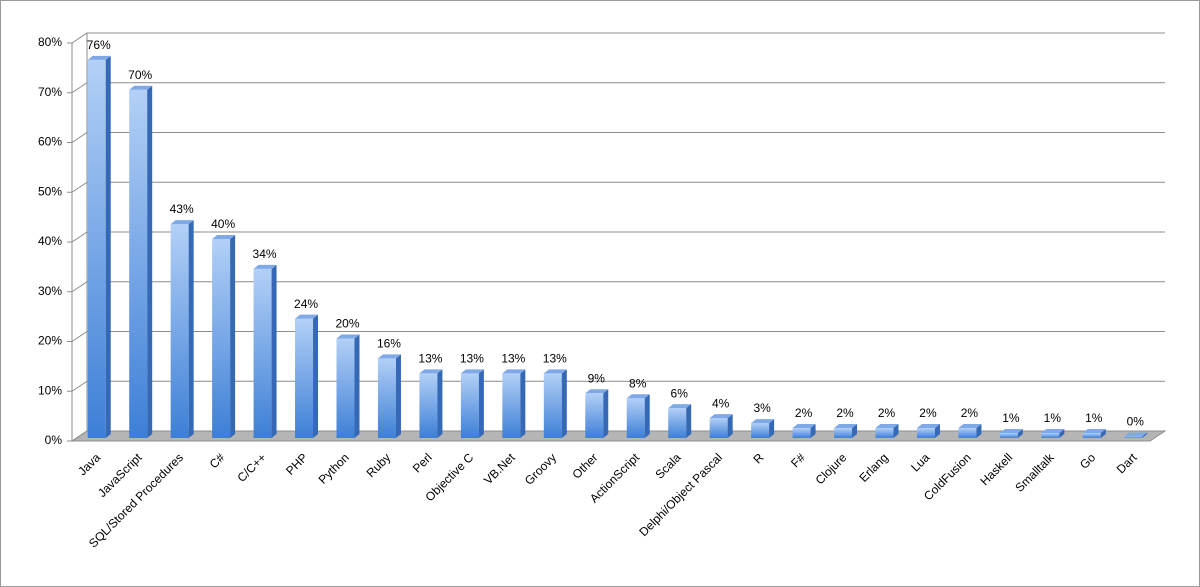 This screenshot has height=587, width=1200. I want to click on value-label: 43%, so click(182, 209).